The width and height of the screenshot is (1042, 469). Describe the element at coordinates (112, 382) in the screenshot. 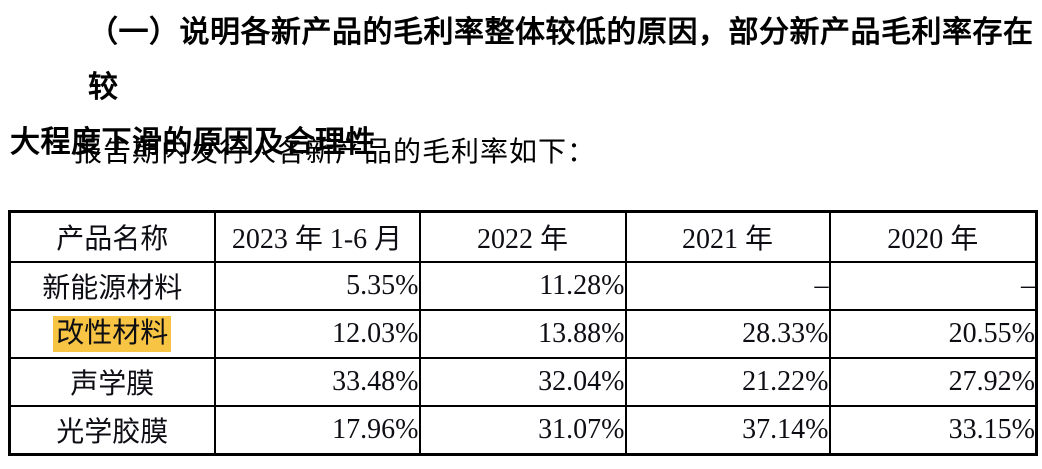

I see `product-name-cell: 声学膜` at that location.